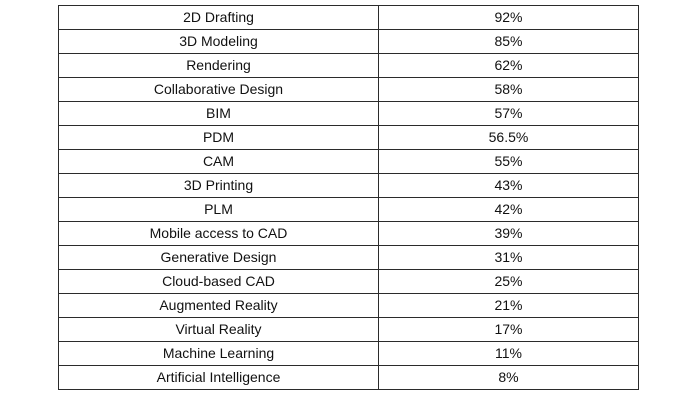  What do you see at coordinates (218, 257) in the screenshot?
I see `technology-cell: Generative Design` at bounding box center [218, 257].